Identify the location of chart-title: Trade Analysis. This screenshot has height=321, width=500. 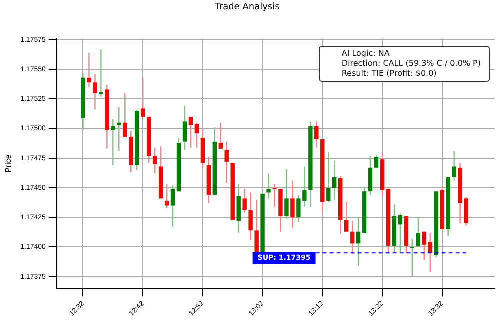
(247, 7).